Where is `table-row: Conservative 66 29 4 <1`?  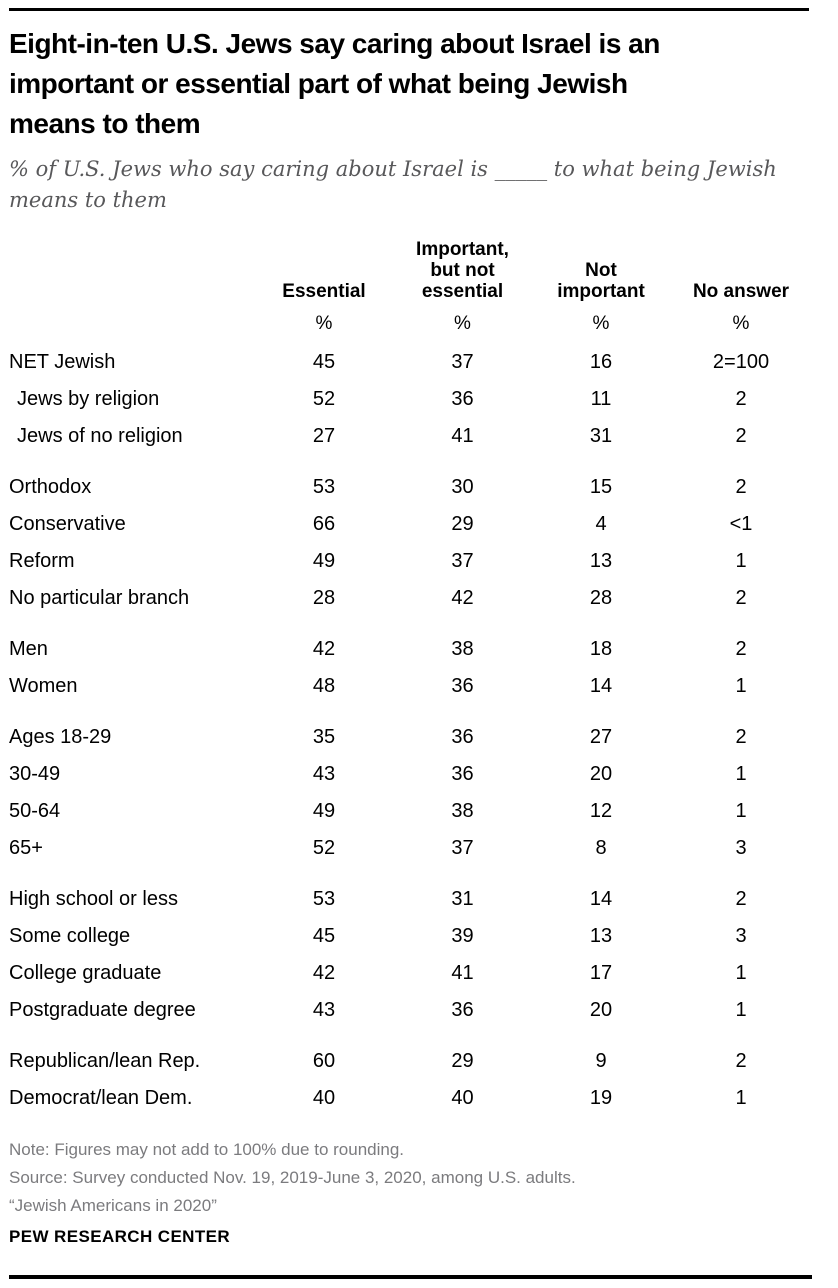
table-row: Conservative 66 29 4 <1 is located at coordinates (410, 524).